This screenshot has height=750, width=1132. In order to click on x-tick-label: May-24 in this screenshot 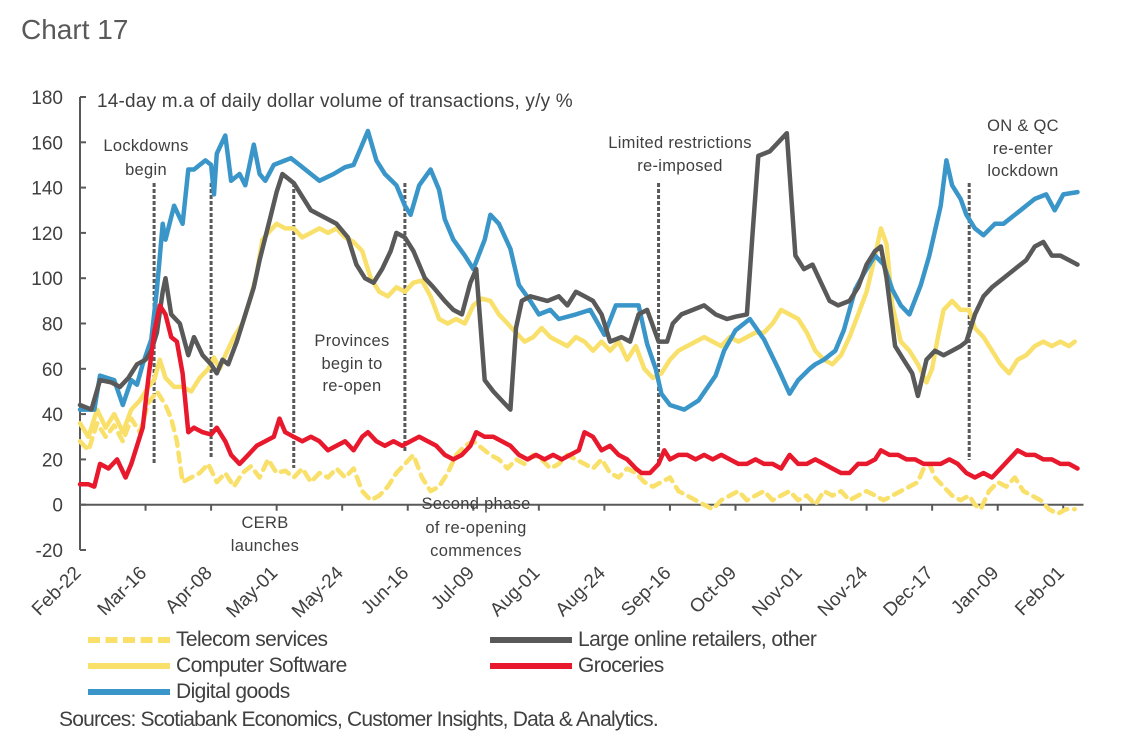, I will do `click(318, 592)`.